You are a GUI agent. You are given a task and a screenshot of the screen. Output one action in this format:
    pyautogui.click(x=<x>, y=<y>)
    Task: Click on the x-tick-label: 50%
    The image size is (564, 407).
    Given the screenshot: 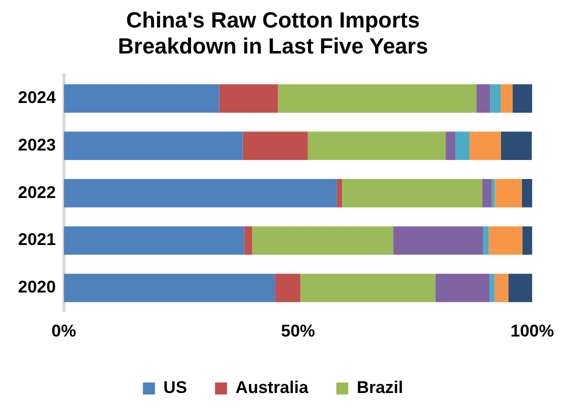 What is the action you would take?
    pyautogui.click(x=298, y=330)
    